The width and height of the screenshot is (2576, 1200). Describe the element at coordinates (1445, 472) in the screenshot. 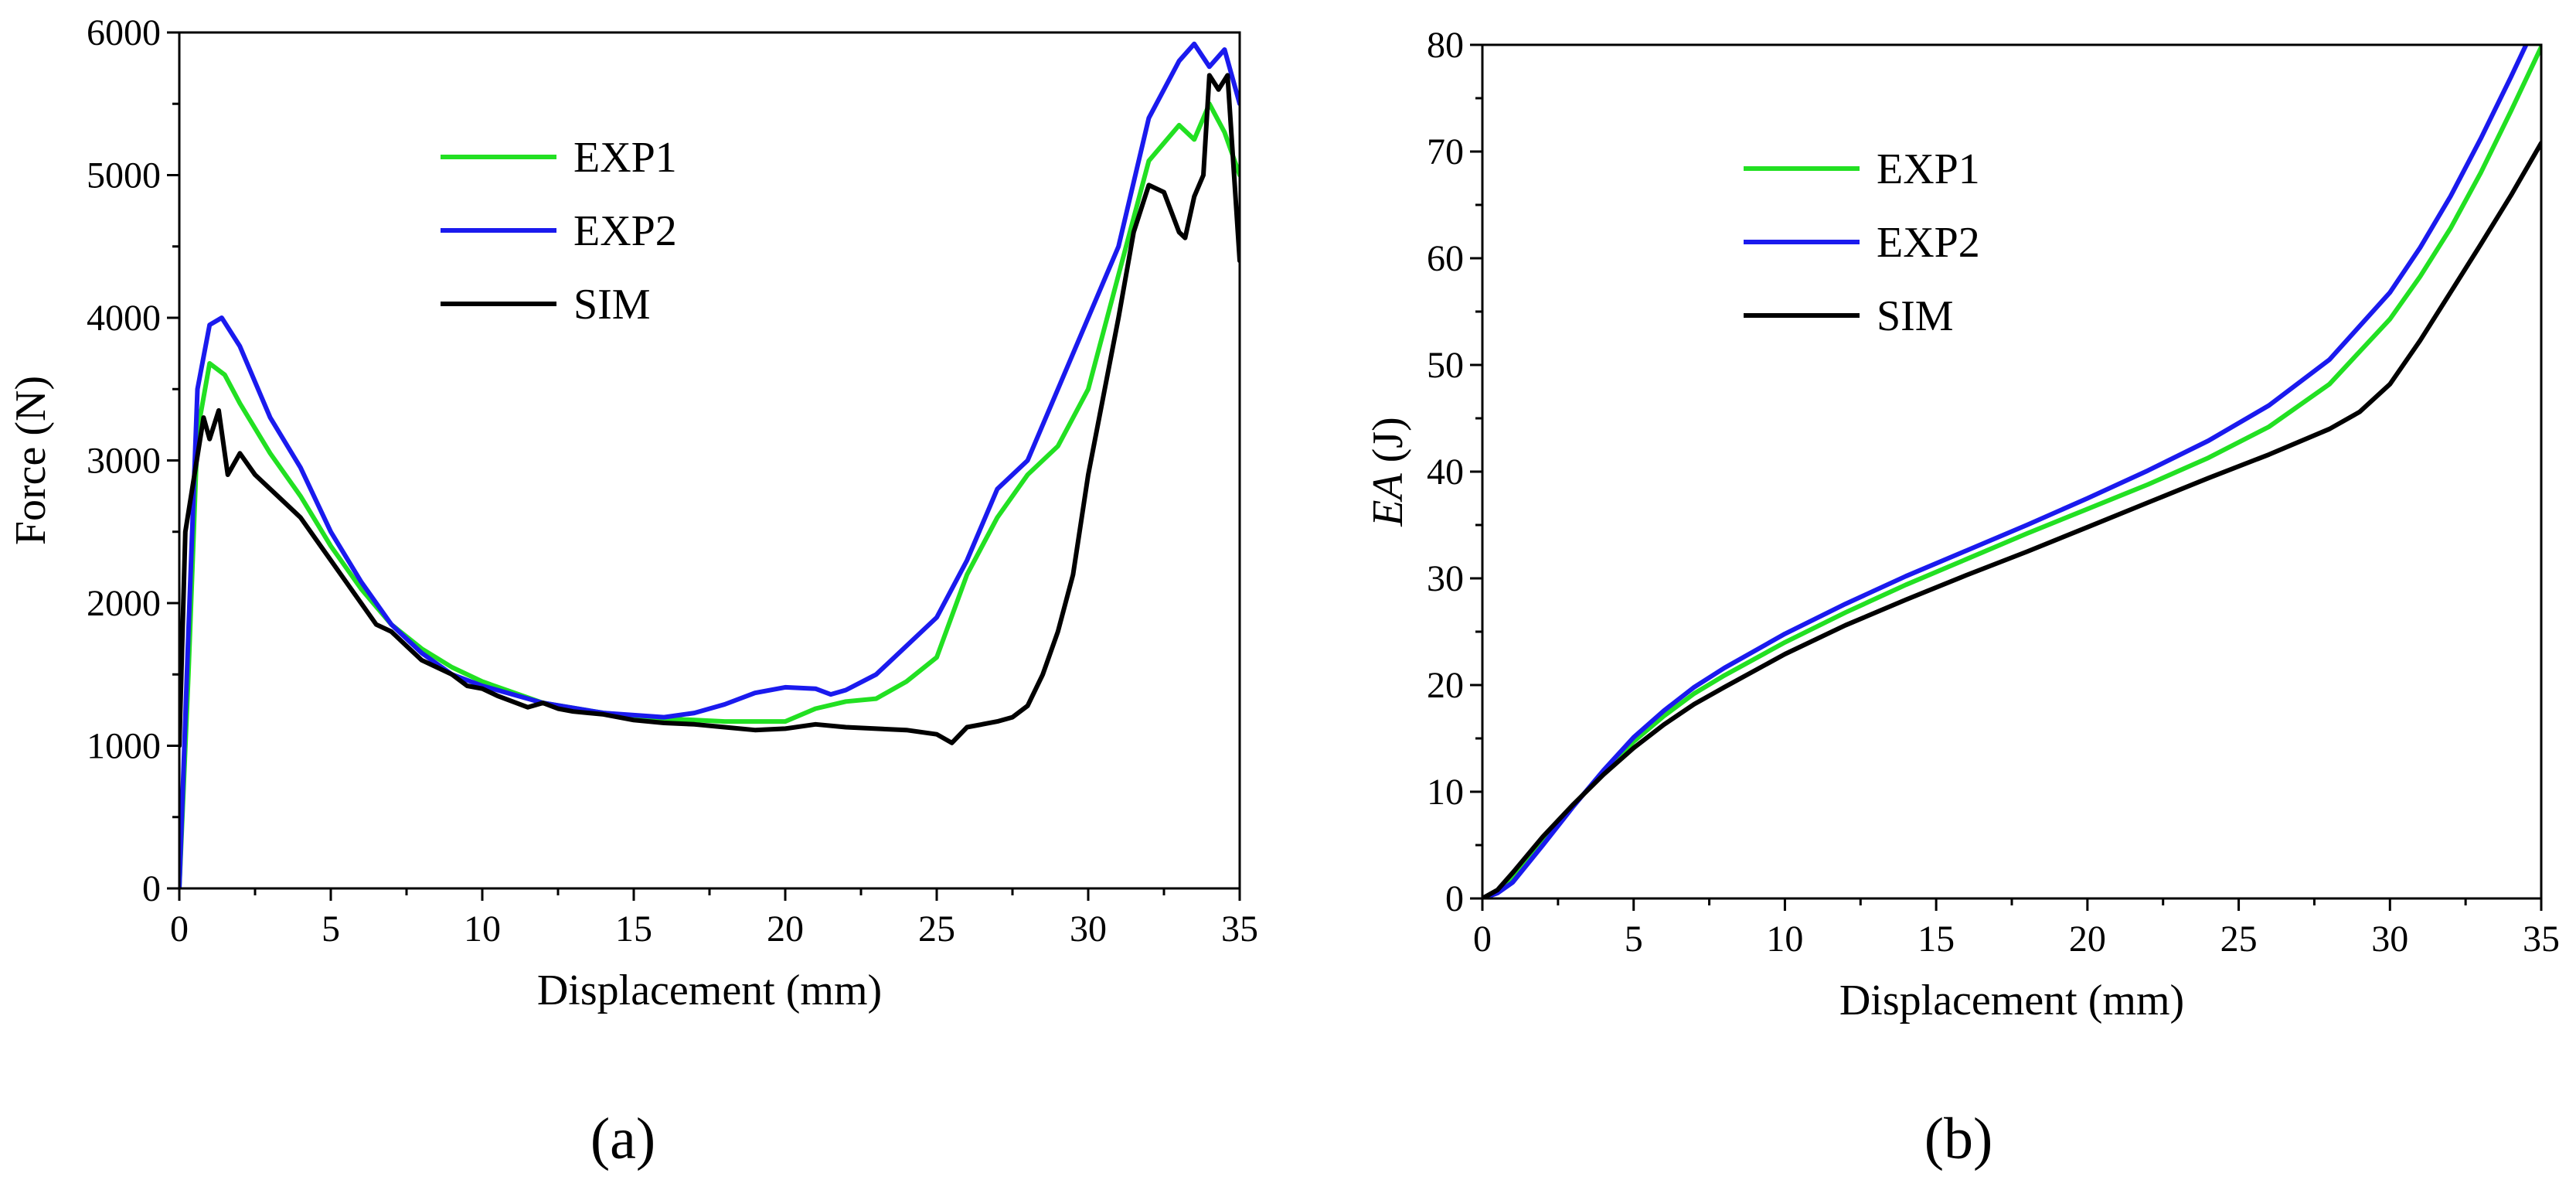

I see `y-tick-label: 40` at that location.